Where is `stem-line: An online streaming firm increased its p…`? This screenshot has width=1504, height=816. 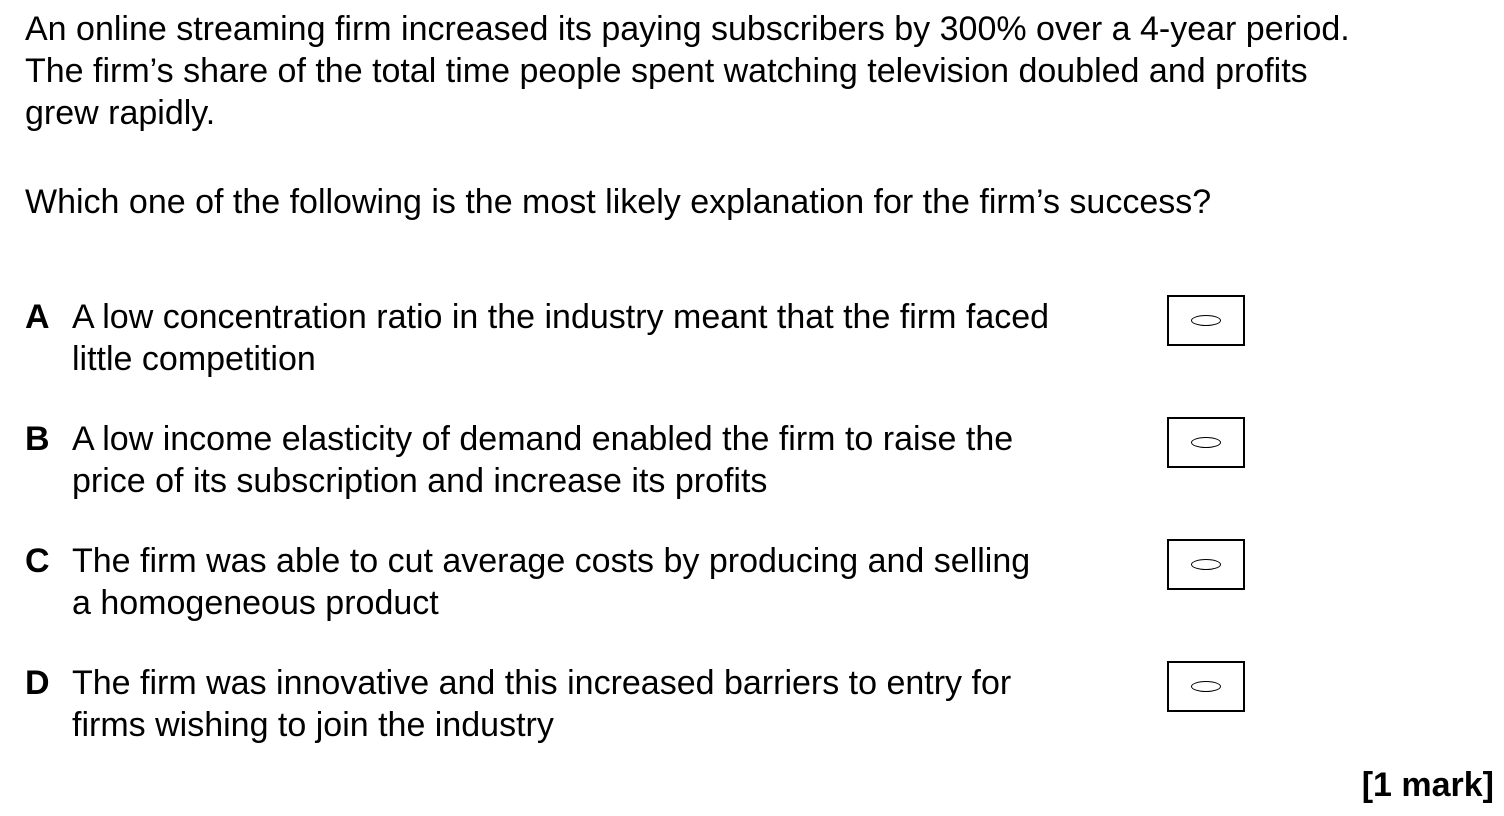 stem-line: An online streaming firm increased its p… is located at coordinates (687, 29).